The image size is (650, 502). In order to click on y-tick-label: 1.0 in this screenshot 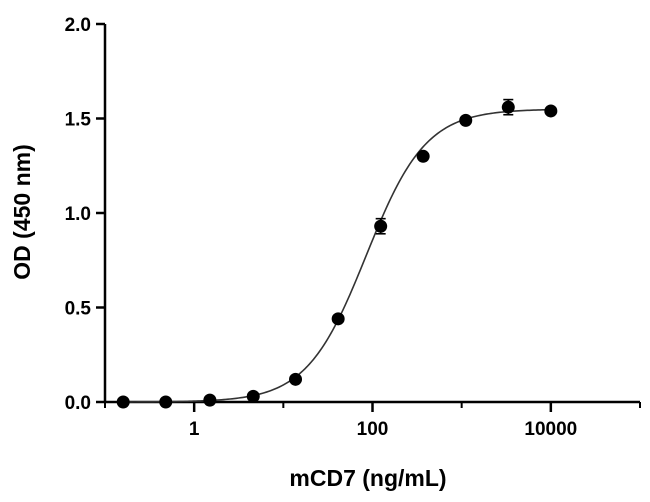, I will do `click(78, 214)`.